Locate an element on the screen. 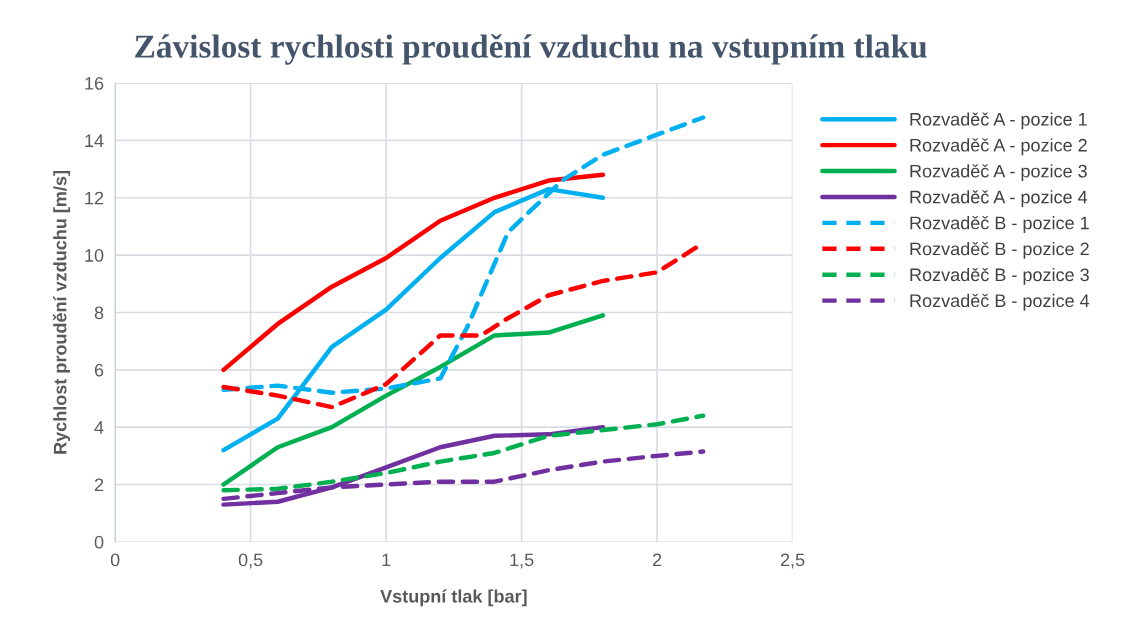 The width and height of the screenshot is (1129, 639). x-tick-label: 1,5 is located at coordinates (522, 561).